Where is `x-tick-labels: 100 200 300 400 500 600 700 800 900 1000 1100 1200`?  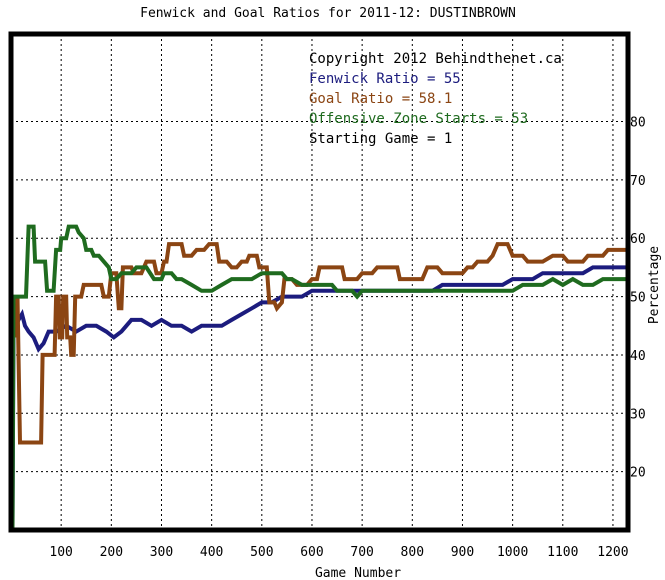 x-tick-labels: 100 200 300 400 500 600 700 800 900 1000 1100 1200 is located at coordinates (338, 552).